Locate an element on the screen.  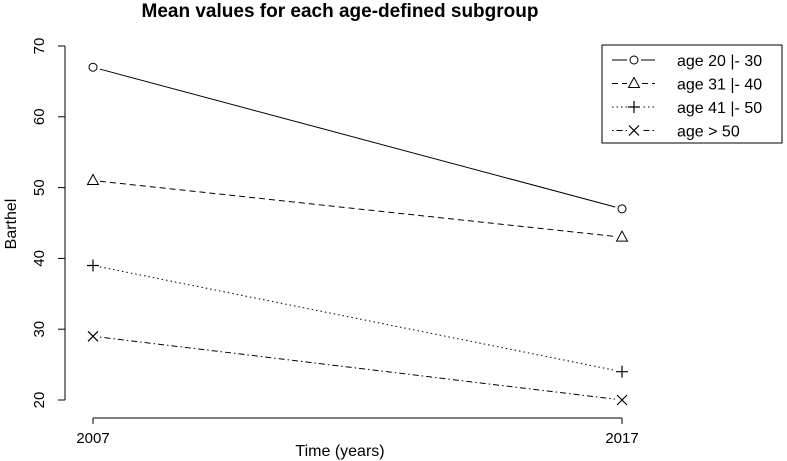
x-tick-label: 2007 is located at coordinates (92, 438).